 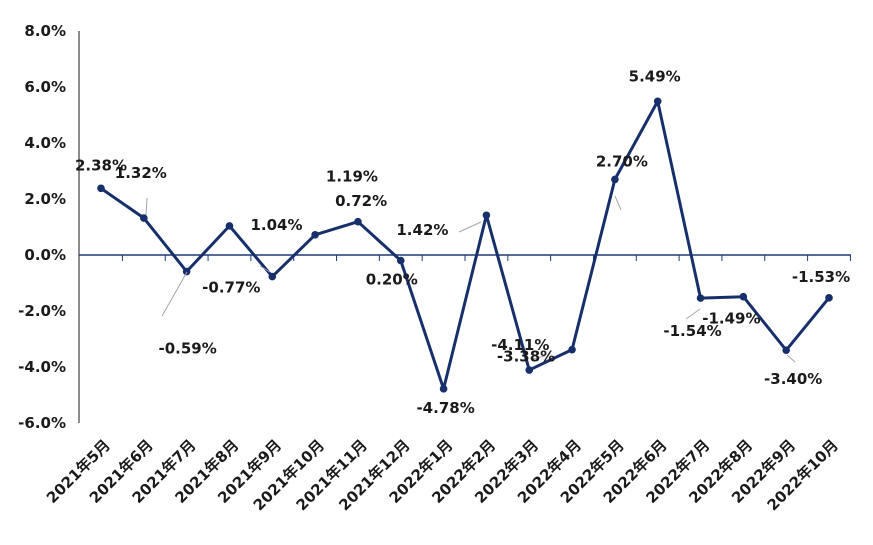 I want to click on data-label: -1.54%, so click(x=692, y=331).